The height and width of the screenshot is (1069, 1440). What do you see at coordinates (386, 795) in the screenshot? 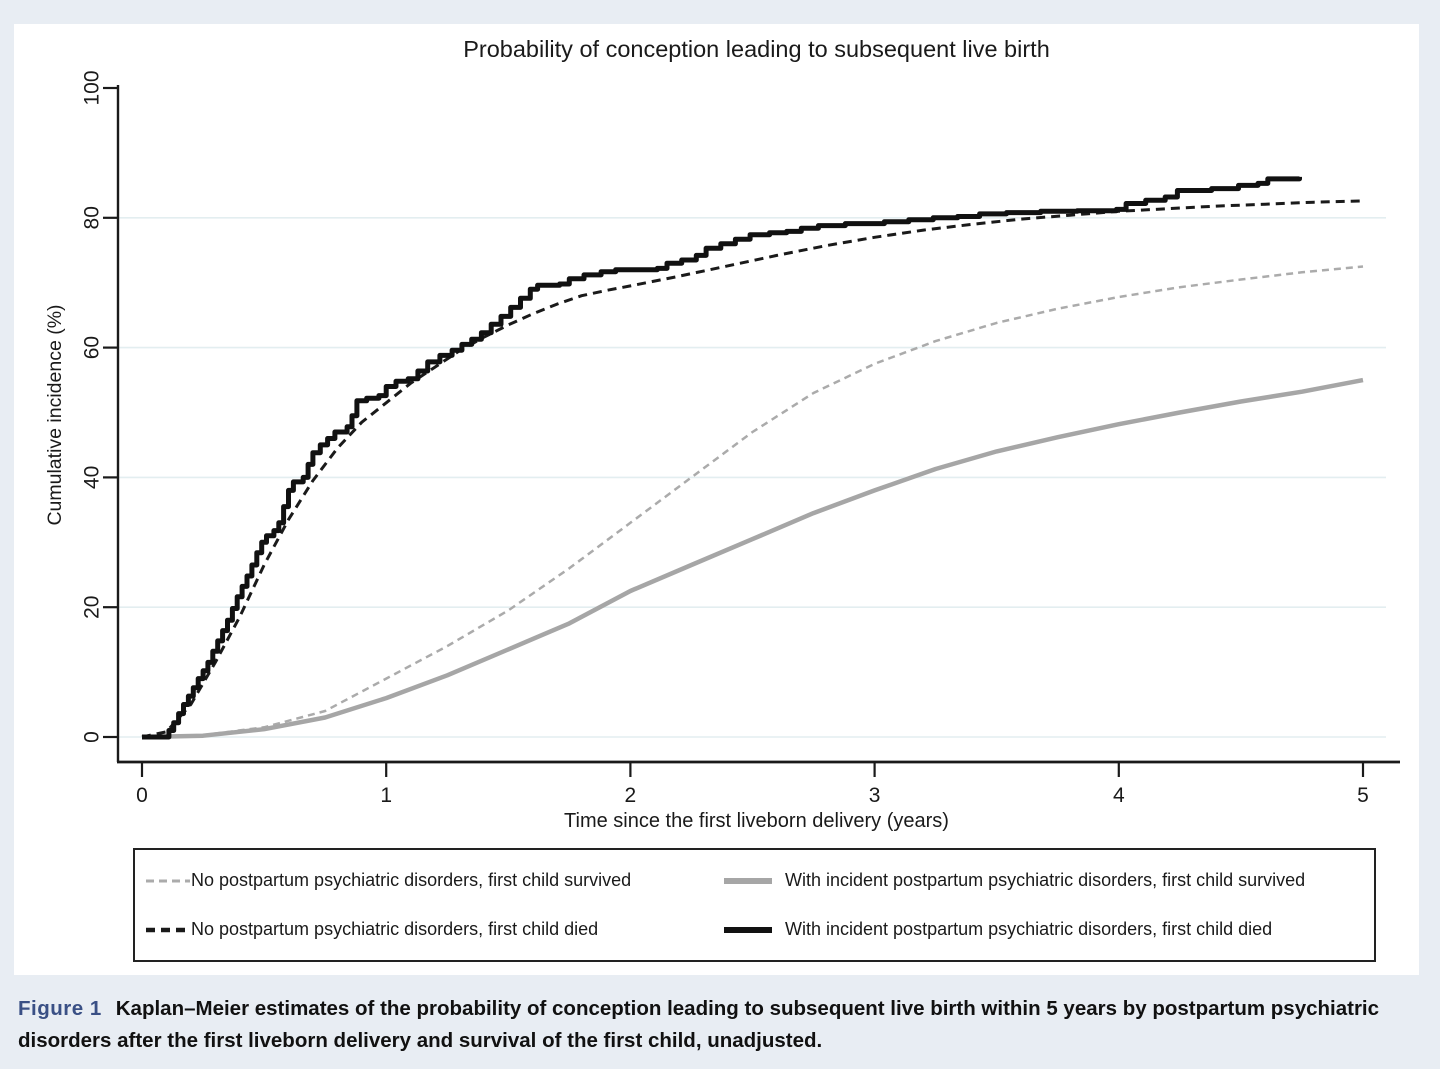
I see `x-tick-label: 1` at bounding box center [386, 795].